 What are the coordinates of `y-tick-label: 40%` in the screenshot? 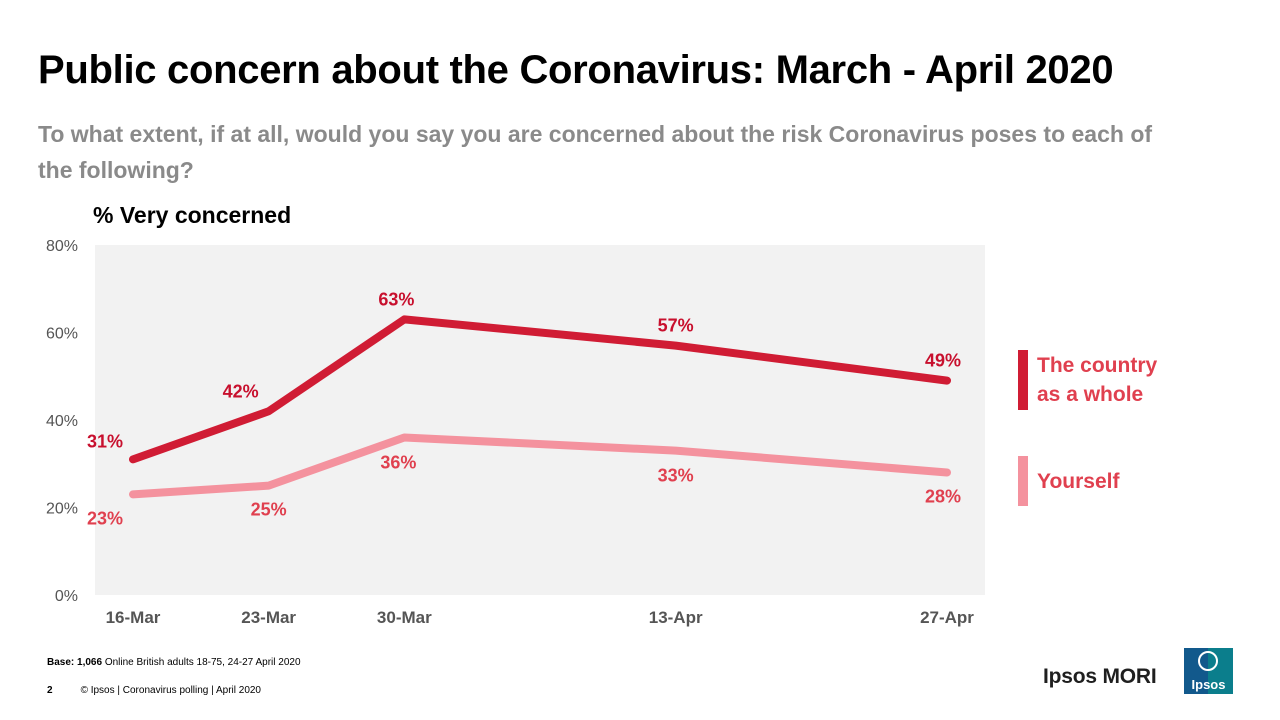 It's located at (62, 421).